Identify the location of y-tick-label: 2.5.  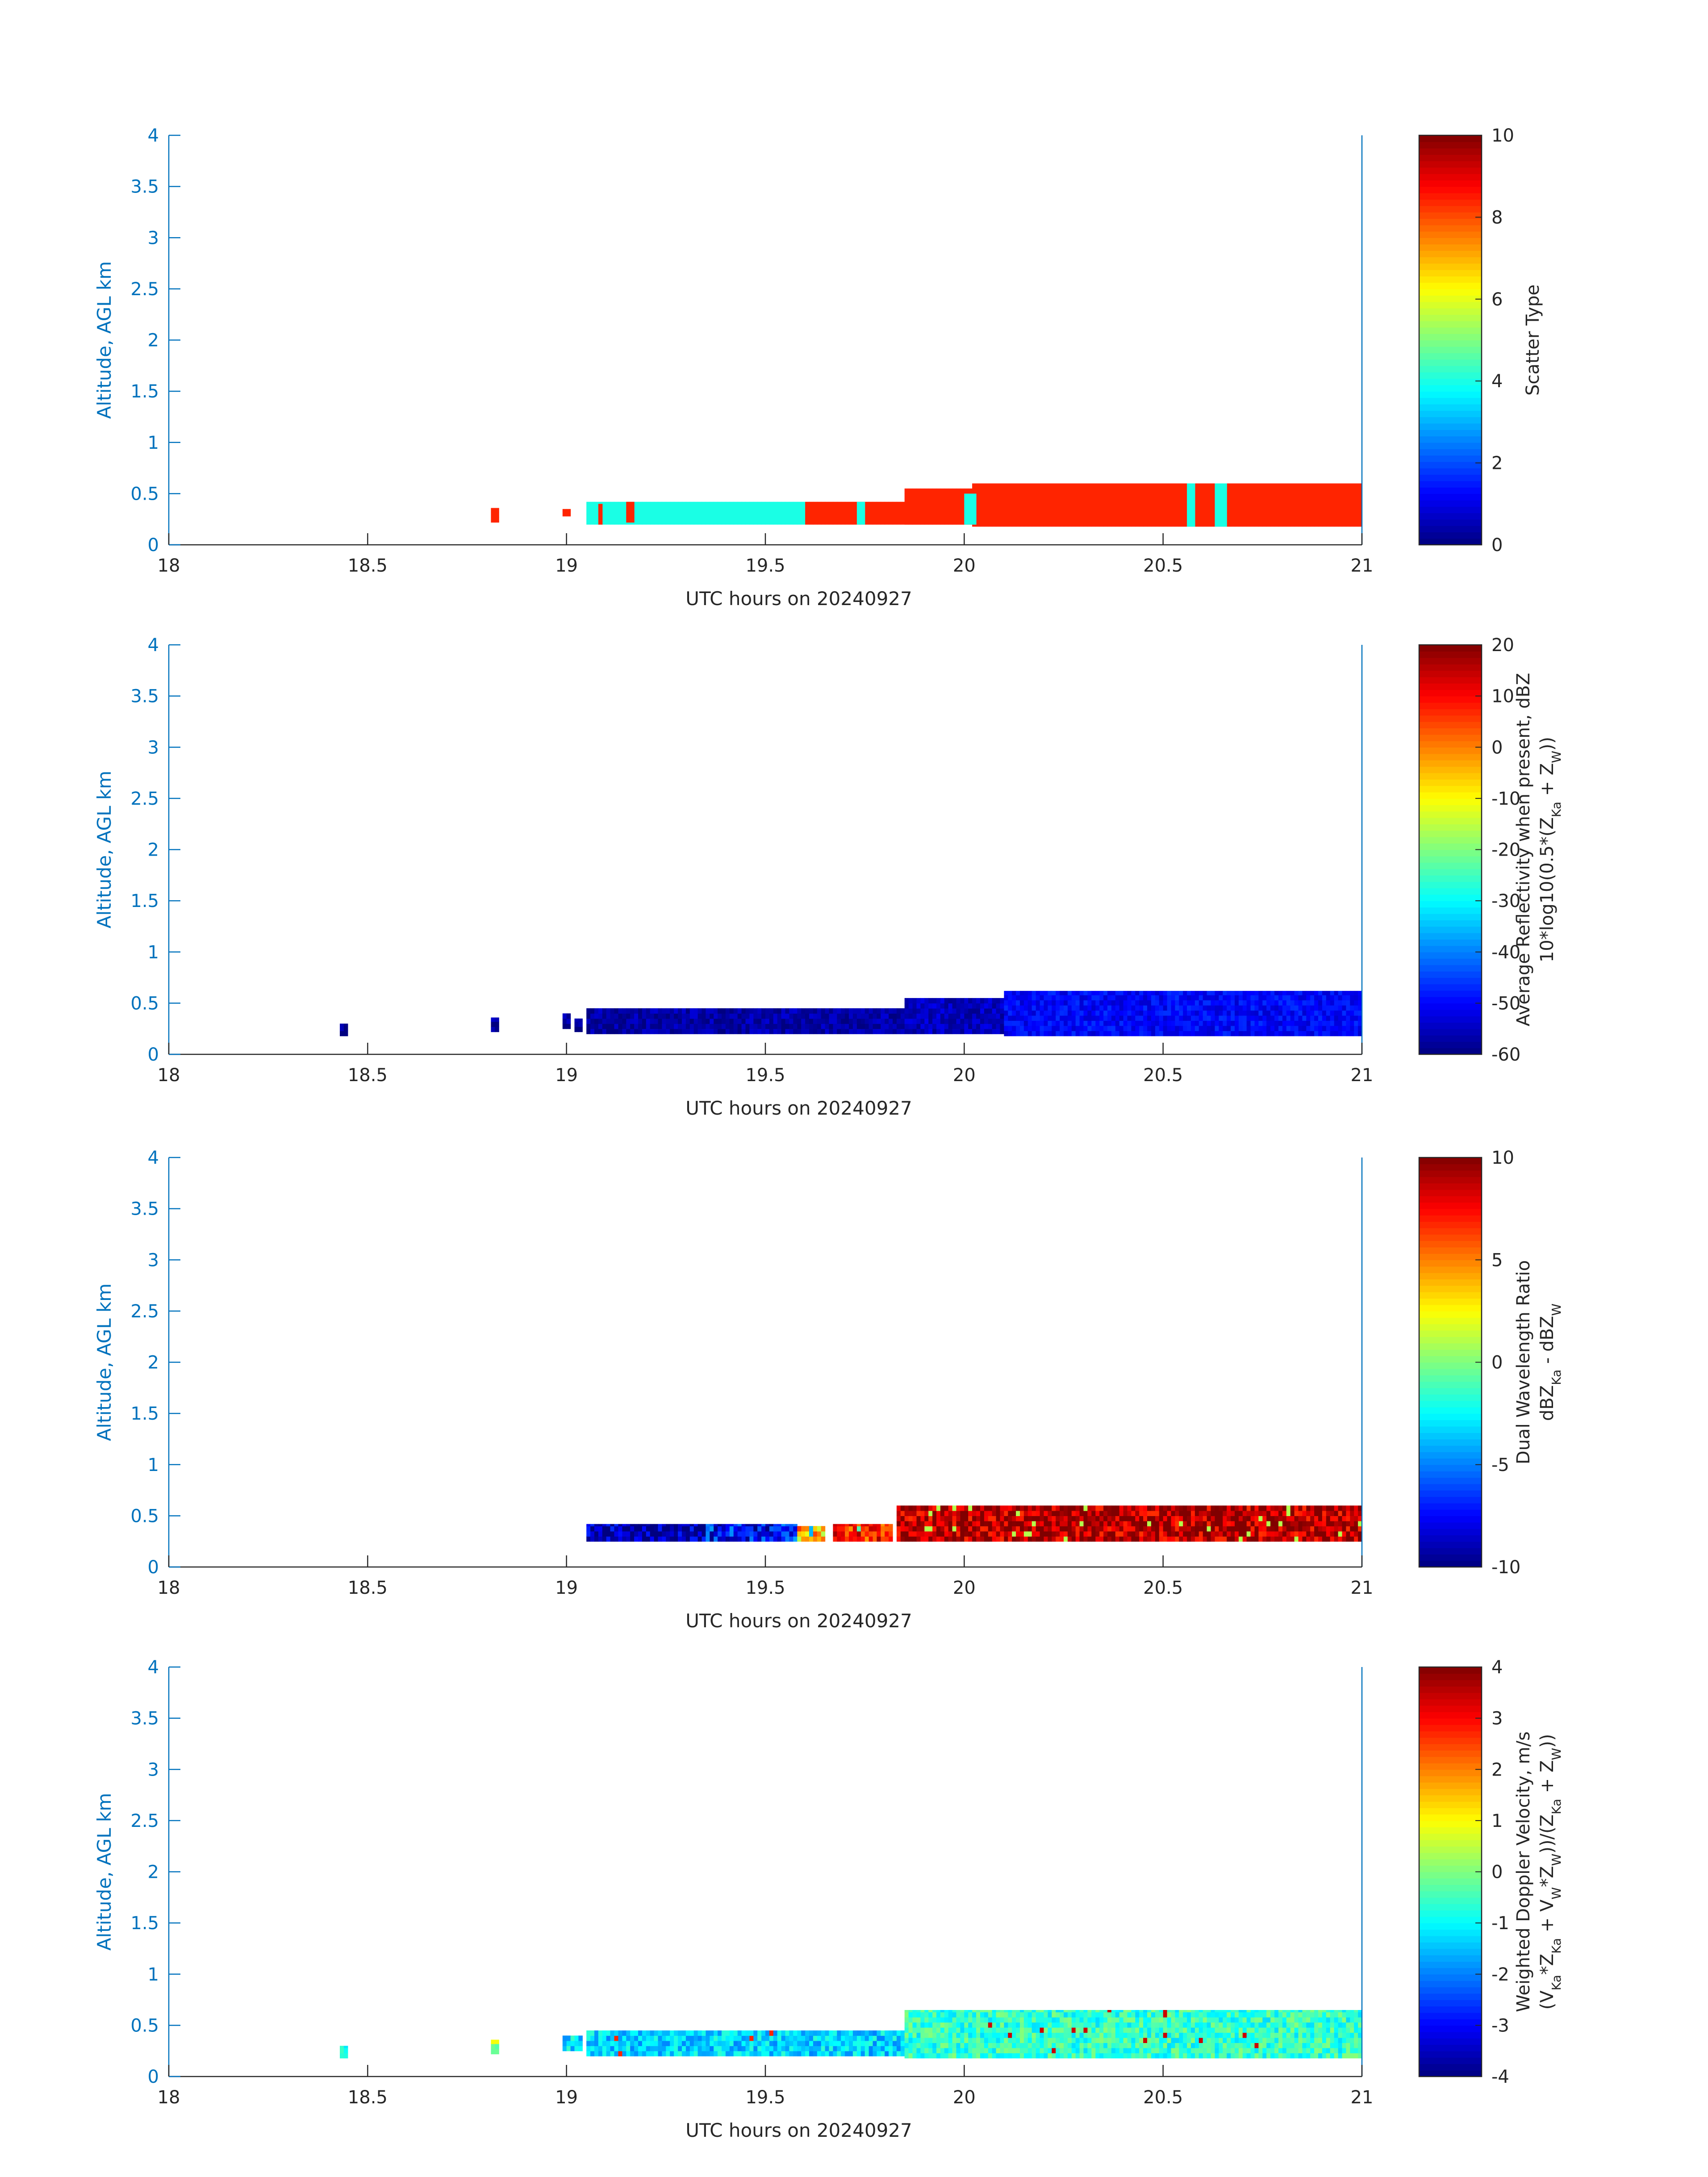
(144, 799).